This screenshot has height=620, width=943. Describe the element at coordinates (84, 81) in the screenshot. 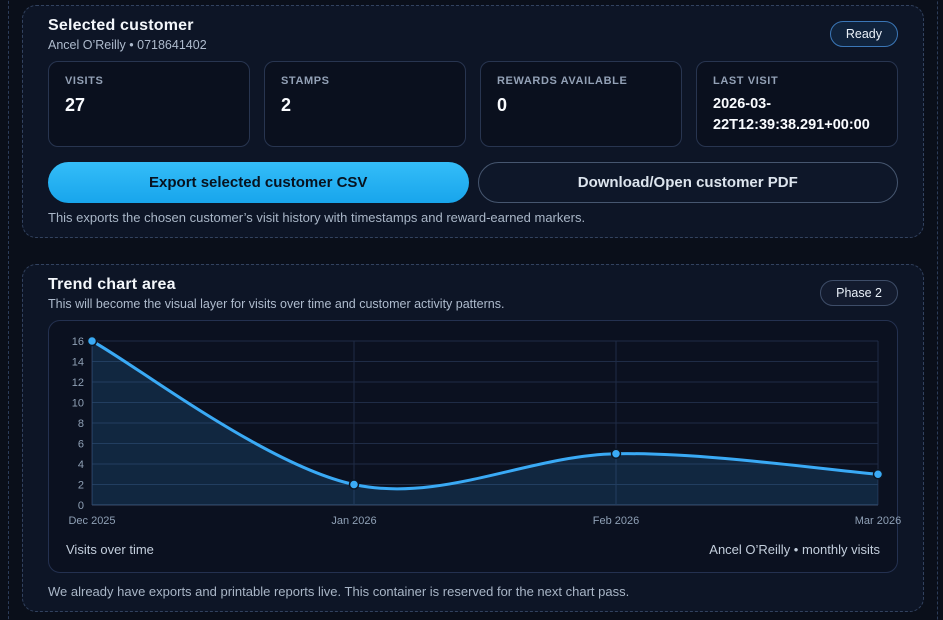

I see `stat-label: VISITS` at that location.